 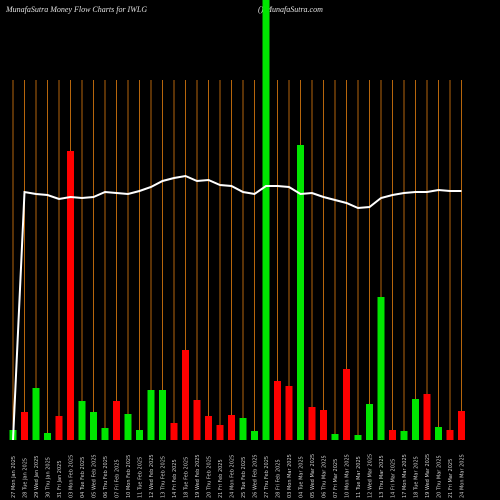 What do you see at coordinates (463, 476) in the screenshot?
I see `x-tick-label: 24 Mon Mar 2025` at bounding box center [463, 476].